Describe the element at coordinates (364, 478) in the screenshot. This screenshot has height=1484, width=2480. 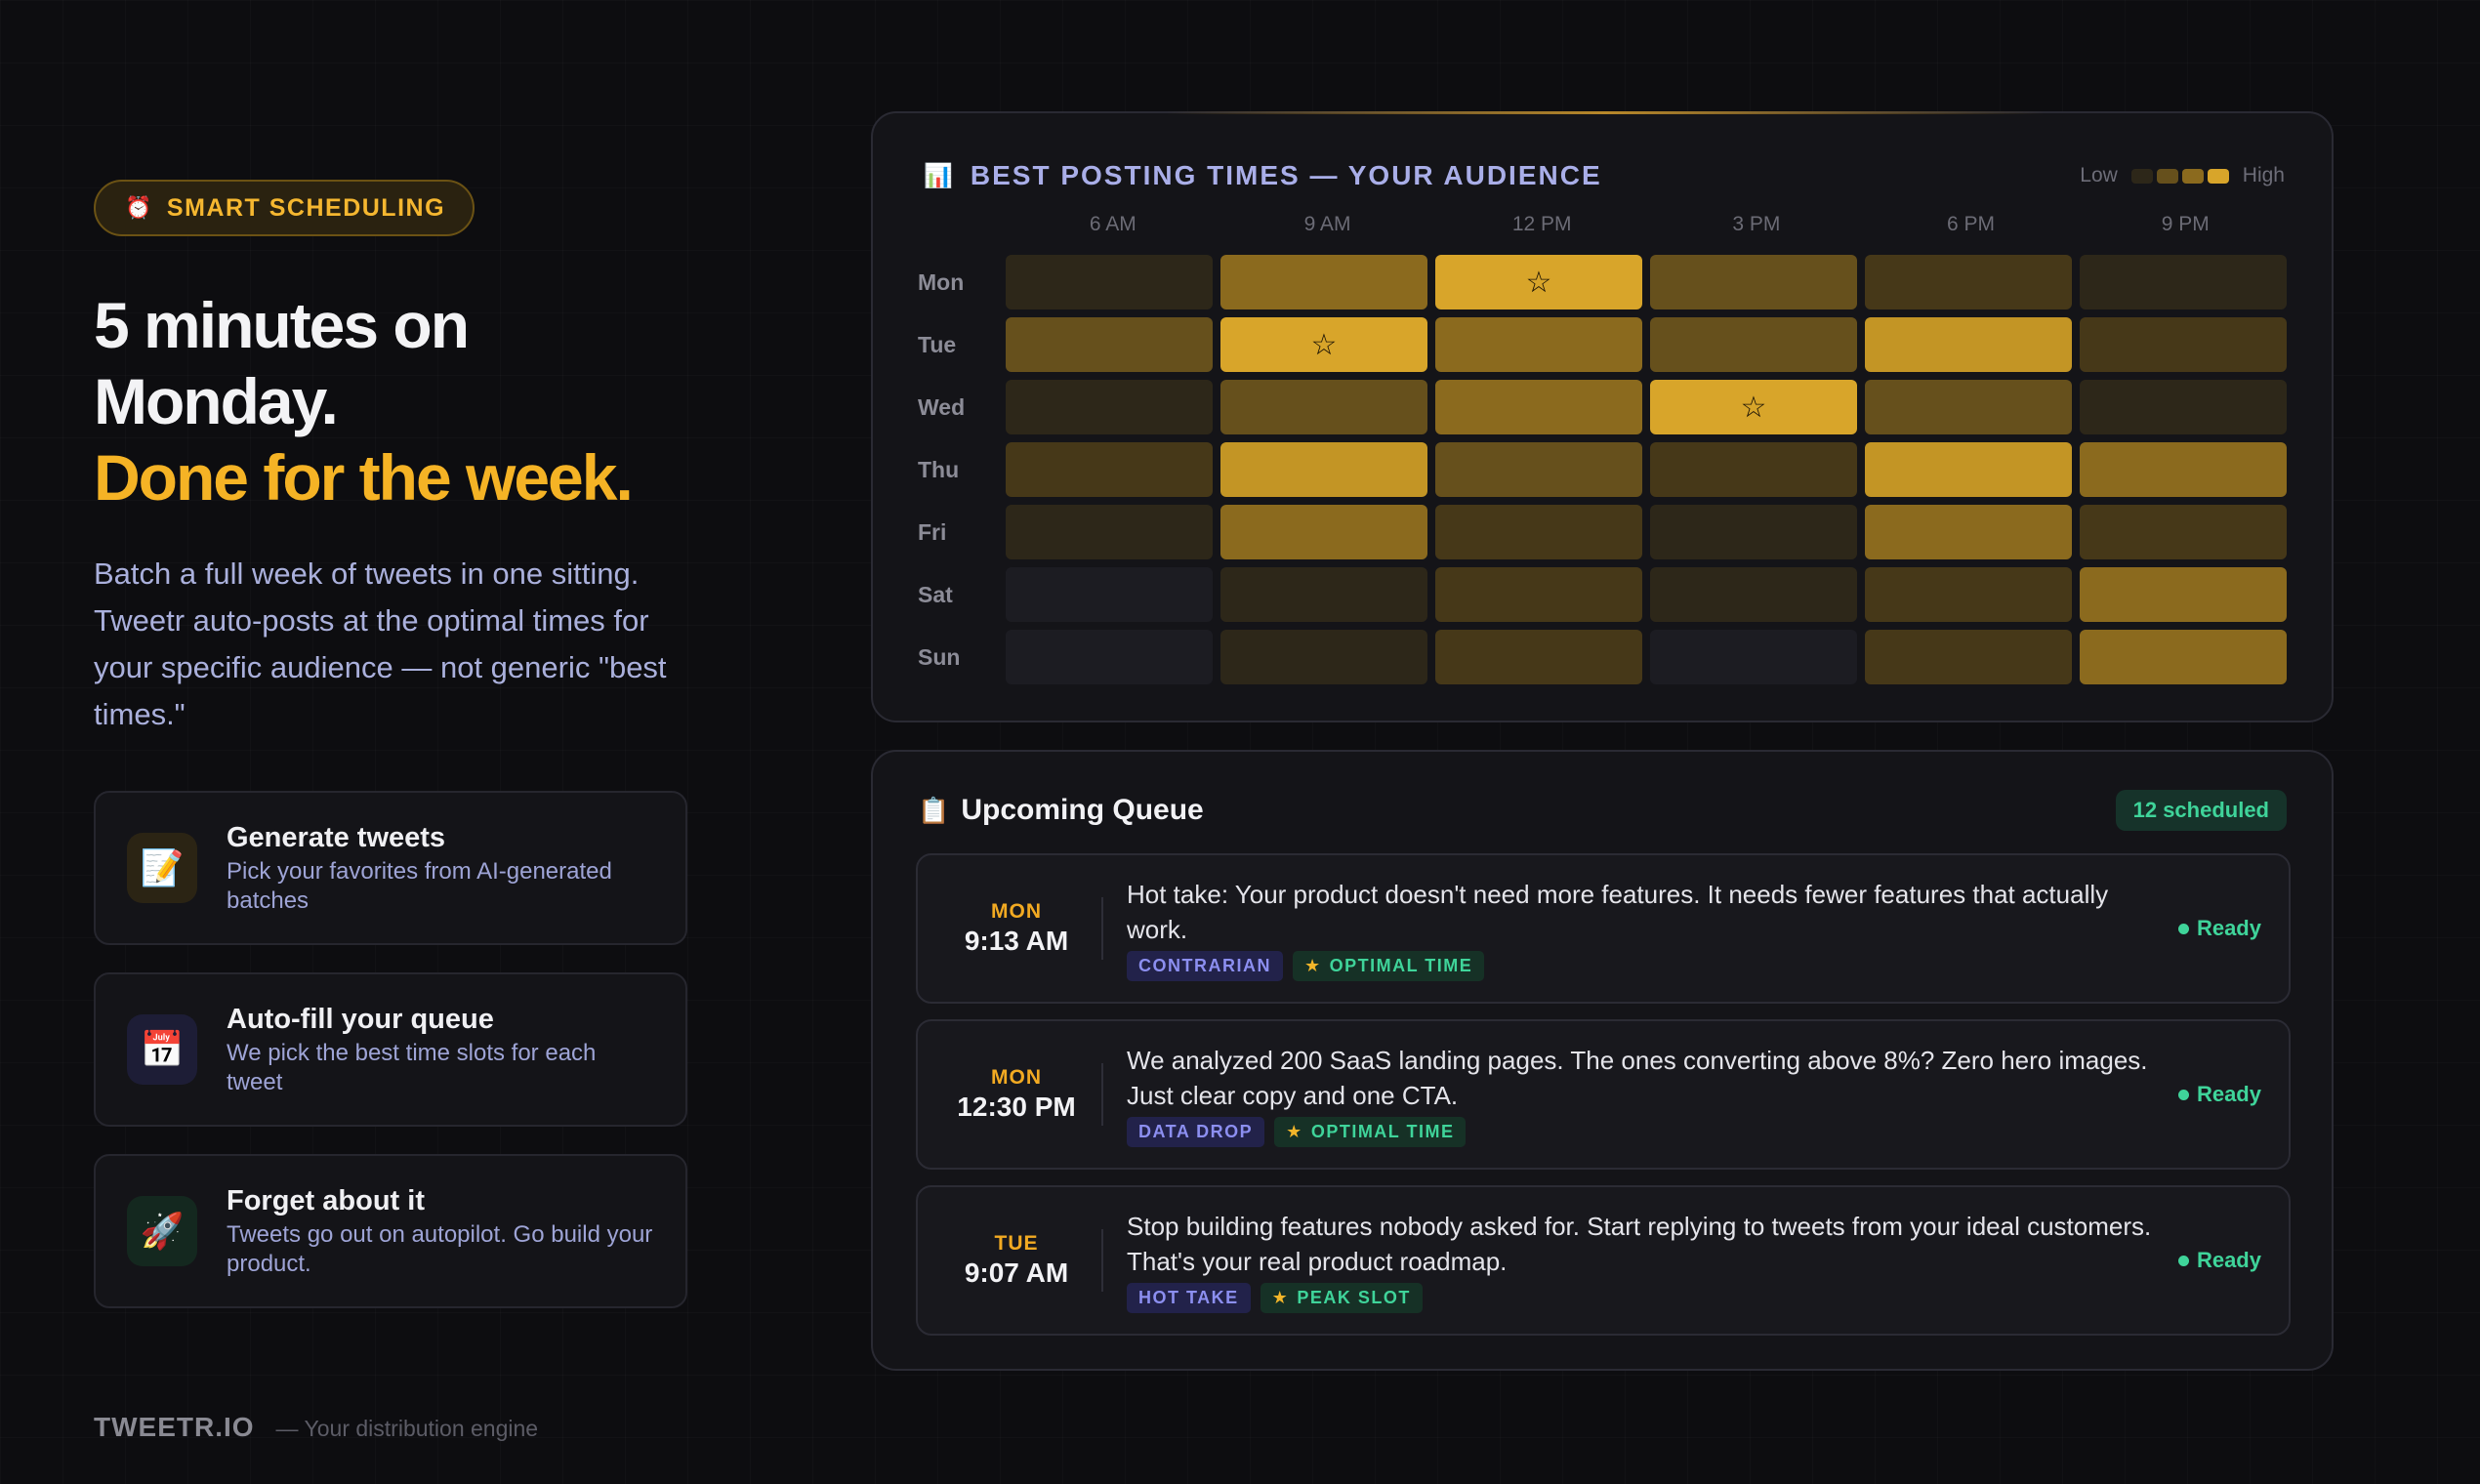
I see `headline-highlight: Done for the week.` at that location.